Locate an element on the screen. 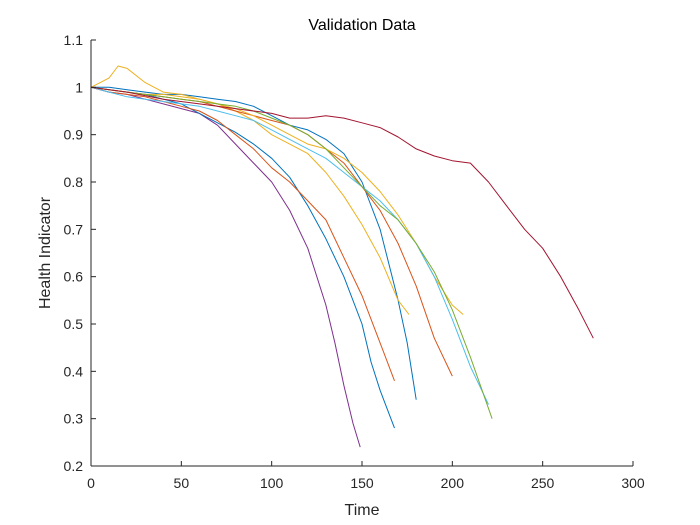  x-ticks: 0 50 100 150 200 250 300 is located at coordinates (366, 476).